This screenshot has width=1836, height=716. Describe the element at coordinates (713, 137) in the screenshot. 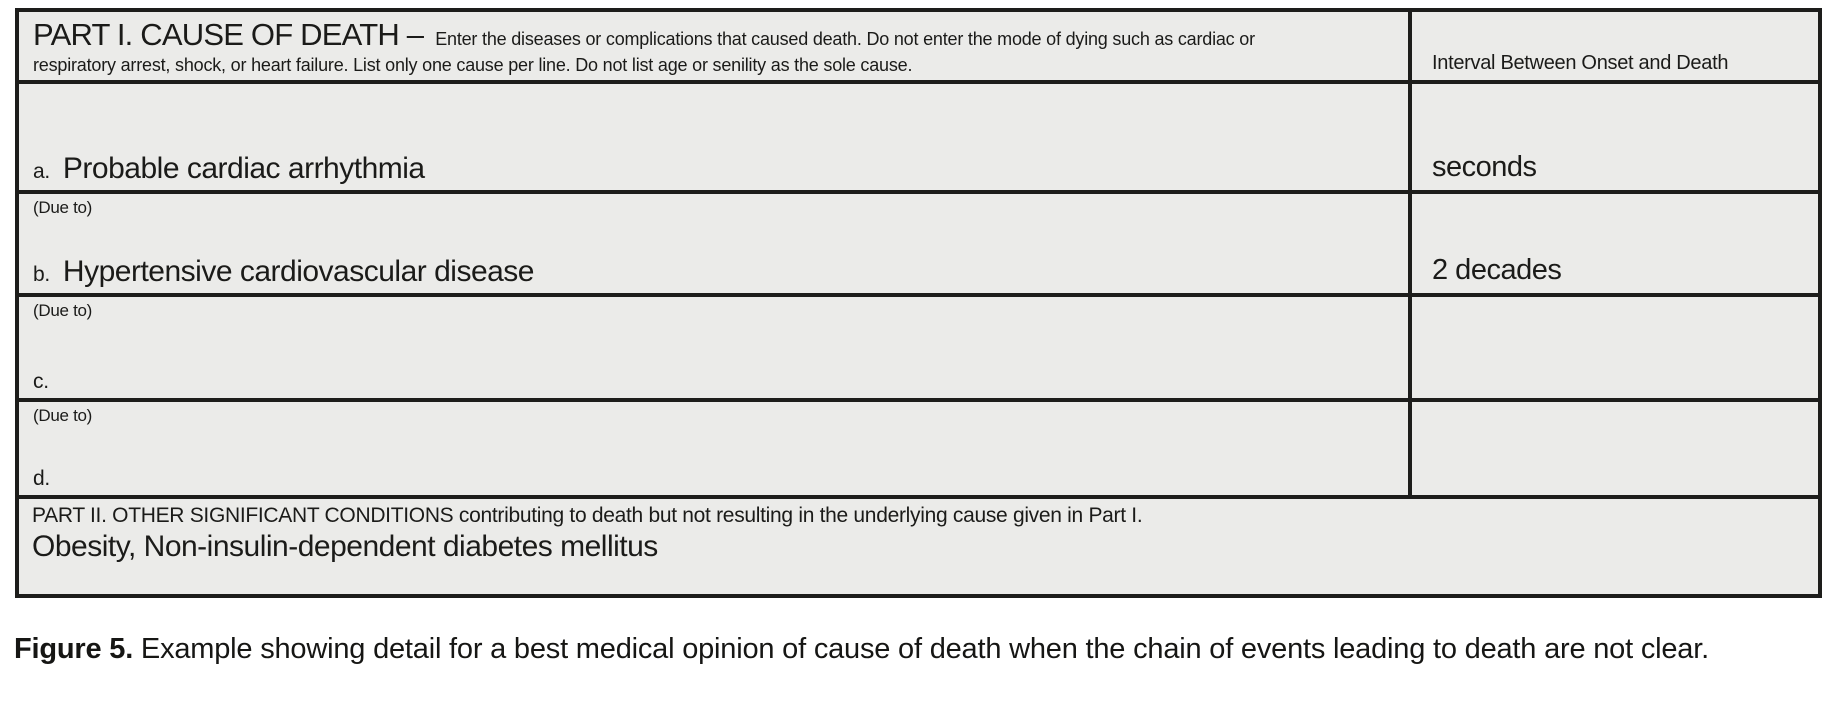

I see `cause-cell-a: a. Probable cardiac arrhythmia` at that location.